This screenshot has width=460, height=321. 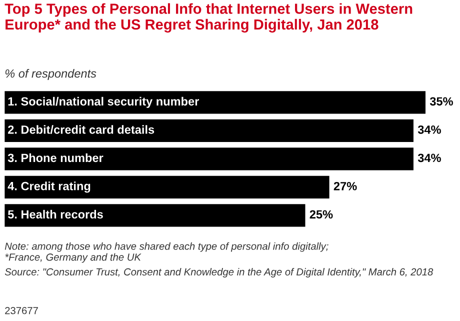 What do you see at coordinates (166, 252) in the screenshot?
I see `text: Note: among those who have shared each type of personal info digitally; *France, Germany and the UK` at bounding box center [166, 252].